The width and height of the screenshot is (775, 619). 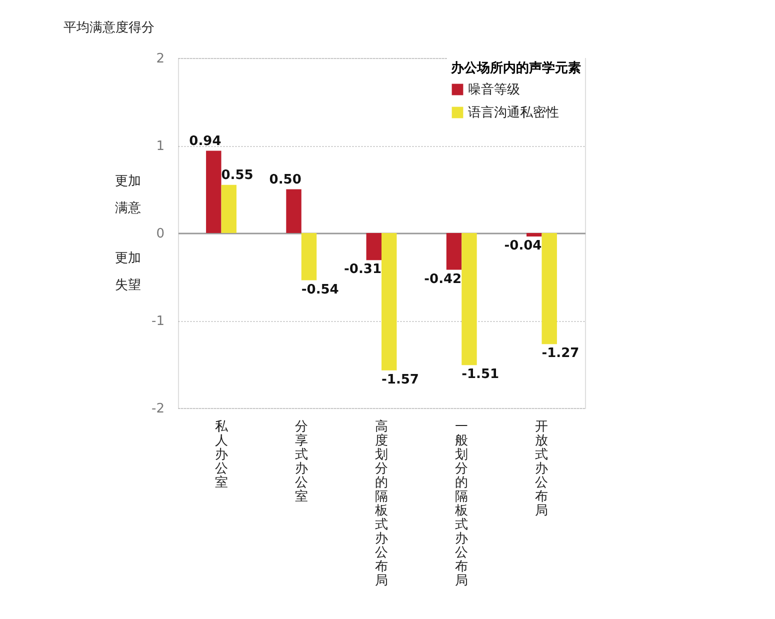 What do you see at coordinates (160, 59) in the screenshot?
I see `y-tick-label: 2` at bounding box center [160, 59].